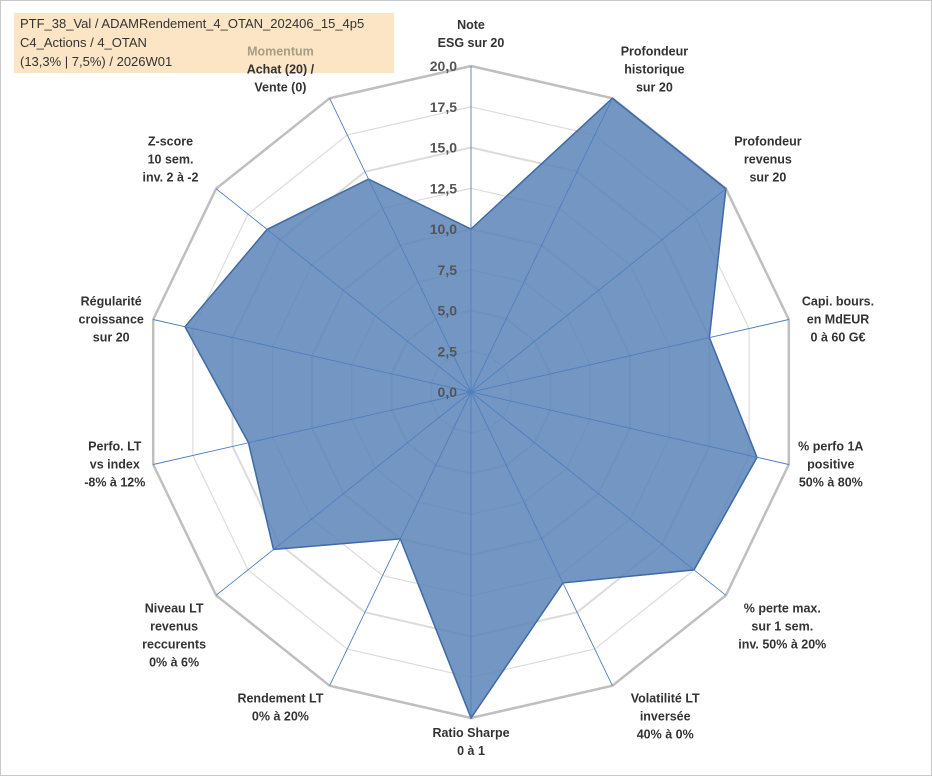  What do you see at coordinates (448, 392) in the screenshot?
I see `tick-label: 0,0` at bounding box center [448, 392].